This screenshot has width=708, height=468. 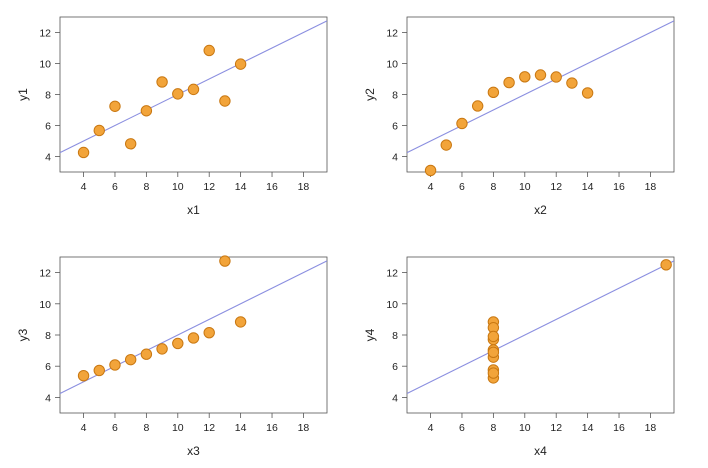 What do you see at coordinates (193, 451) in the screenshot?
I see `x-axis-label: x3` at bounding box center [193, 451].